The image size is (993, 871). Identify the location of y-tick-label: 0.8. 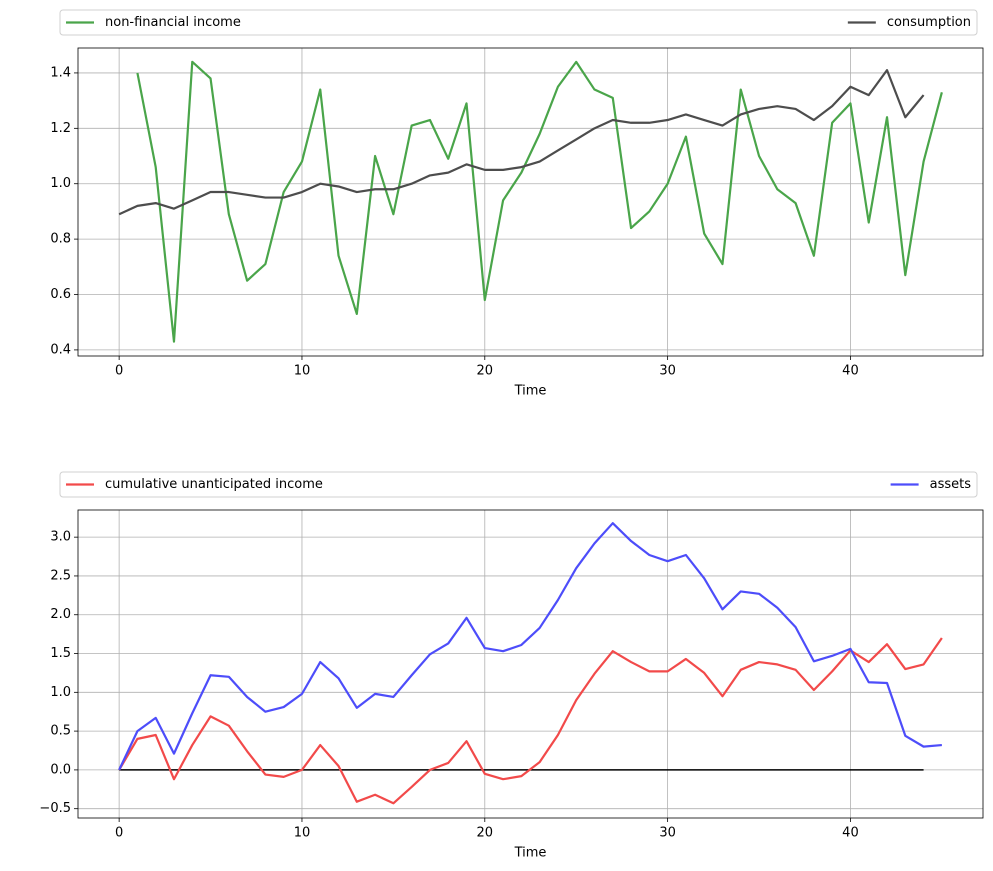
(60, 239).